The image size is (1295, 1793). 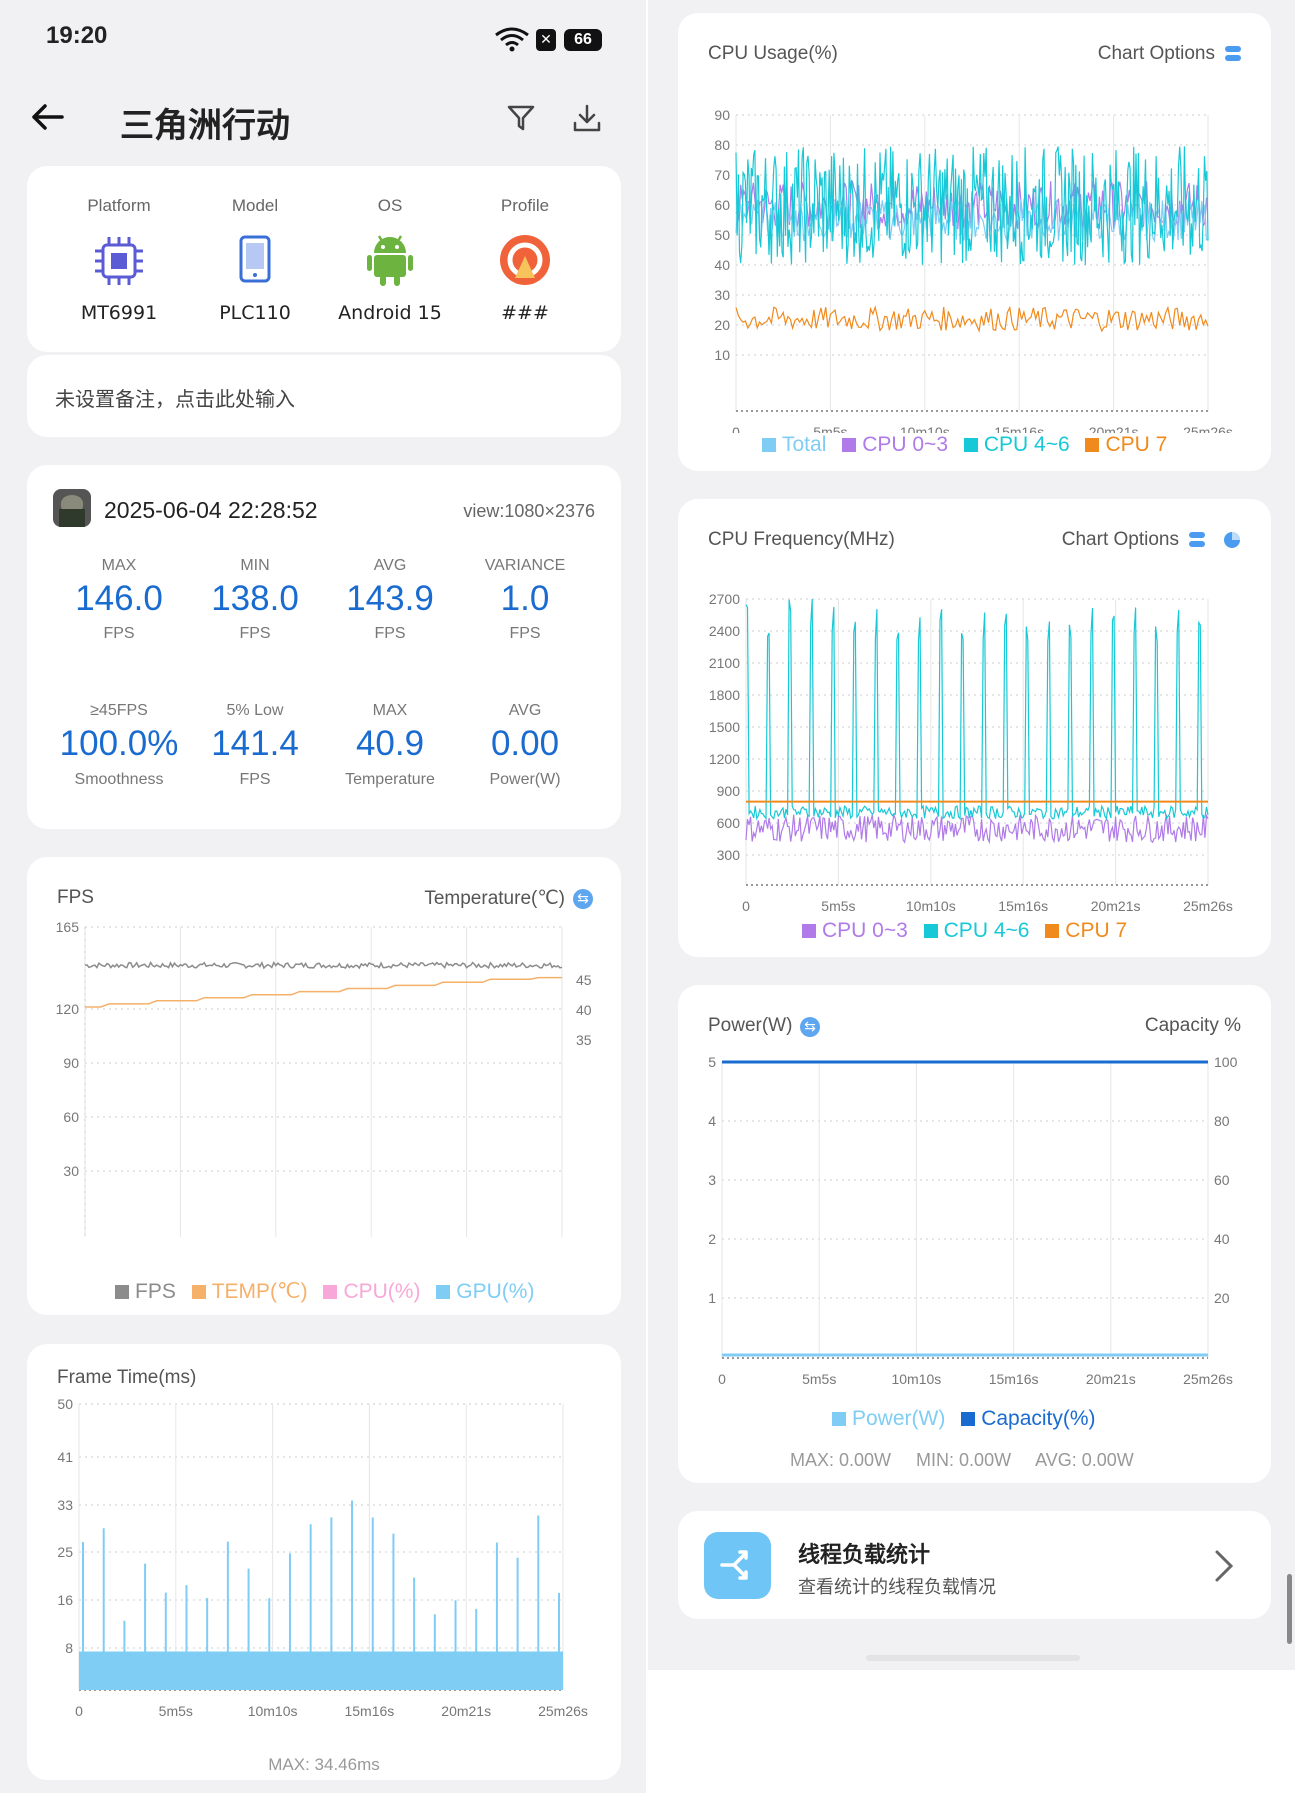 I want to click on legend-cpu: CPU(%), so click(x=382, y=1291).